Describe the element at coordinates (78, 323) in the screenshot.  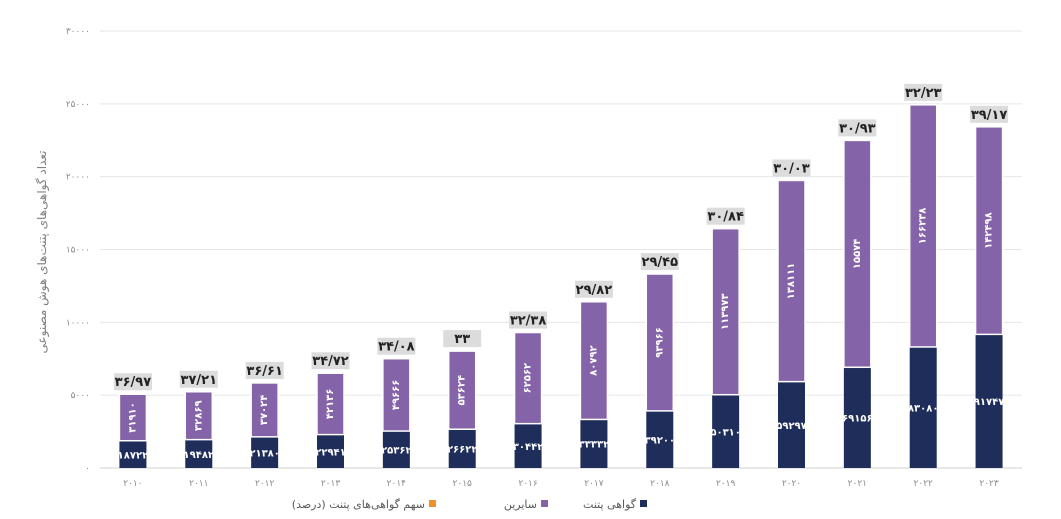
I see `y-tick-label: ۱۰۰۰۰` at that location.